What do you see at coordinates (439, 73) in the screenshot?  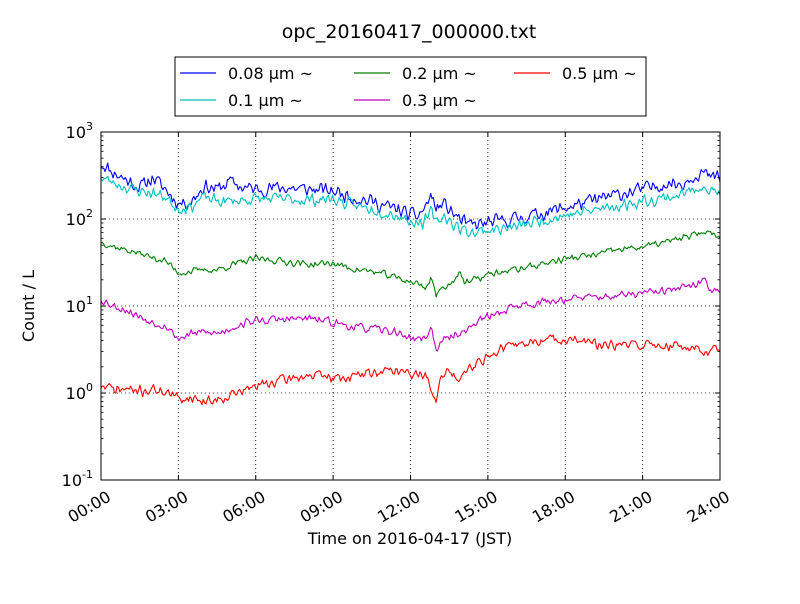 I see `legend-label-2: 0.2 μm ~` at bounding box center [439, 73].